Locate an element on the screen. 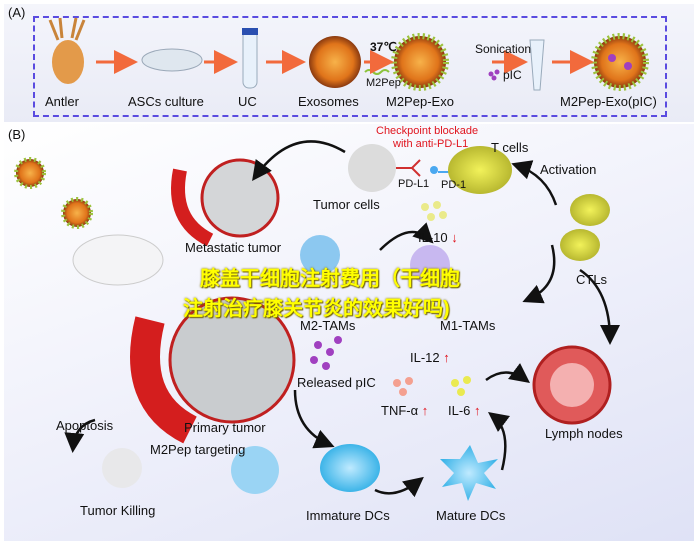  pic-label: pIC is located at coordinates (512, 75).